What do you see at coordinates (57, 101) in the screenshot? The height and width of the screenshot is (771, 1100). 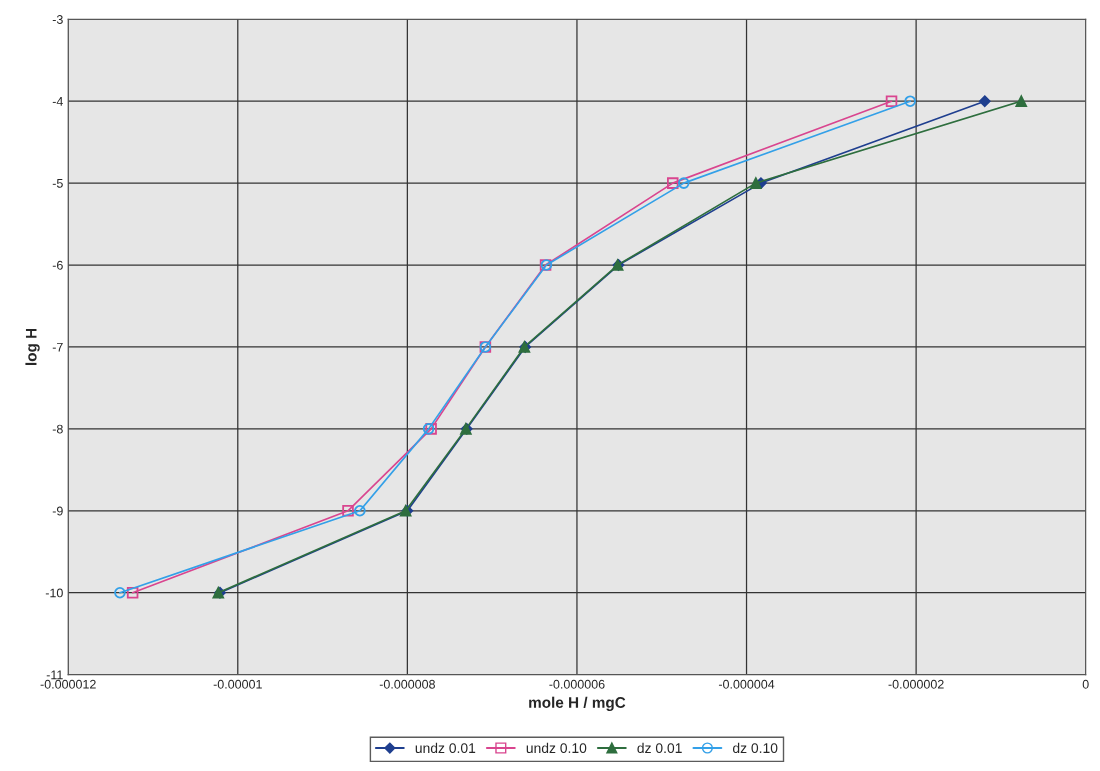 I see `y-tick-label: -4` at bounding box center [57, 101].